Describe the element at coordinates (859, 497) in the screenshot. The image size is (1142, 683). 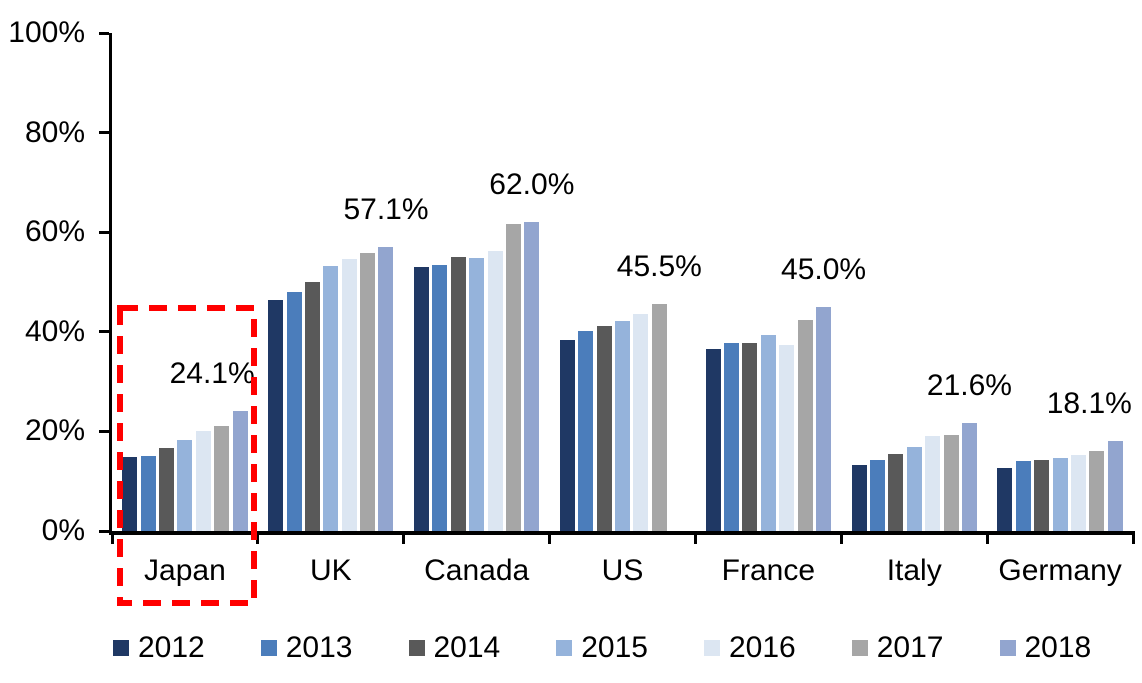
I see `bar-italy-2012` at that location.